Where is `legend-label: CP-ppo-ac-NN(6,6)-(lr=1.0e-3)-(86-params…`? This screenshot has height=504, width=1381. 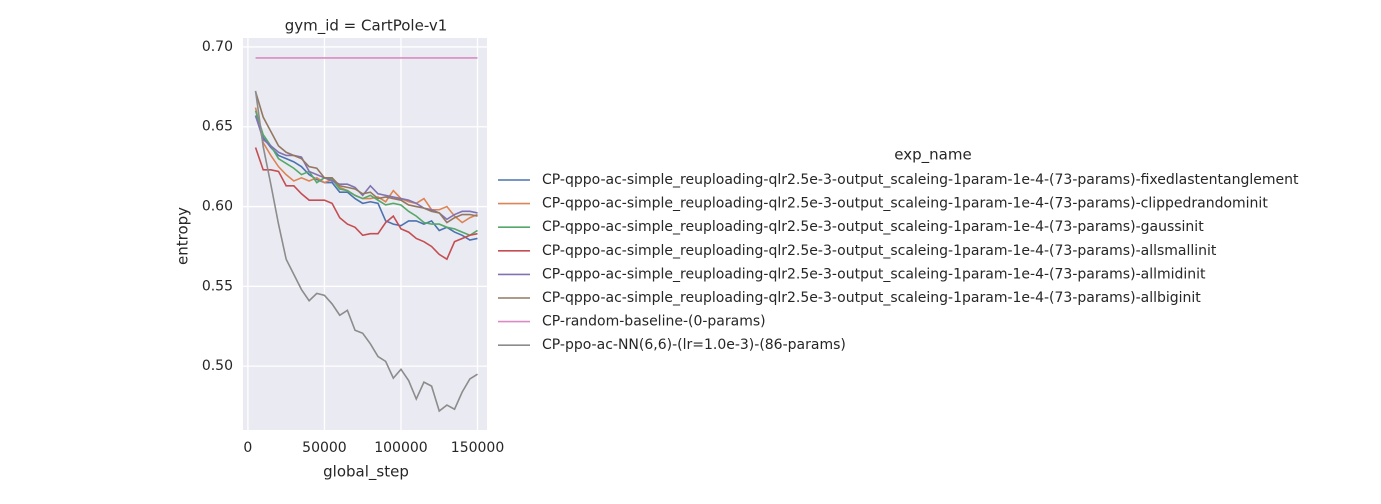 legend-label: CP-ppo-ac-NN(6,6)-(lr=1.0e-3)-(86-params… is located at coordinates (694, 345).